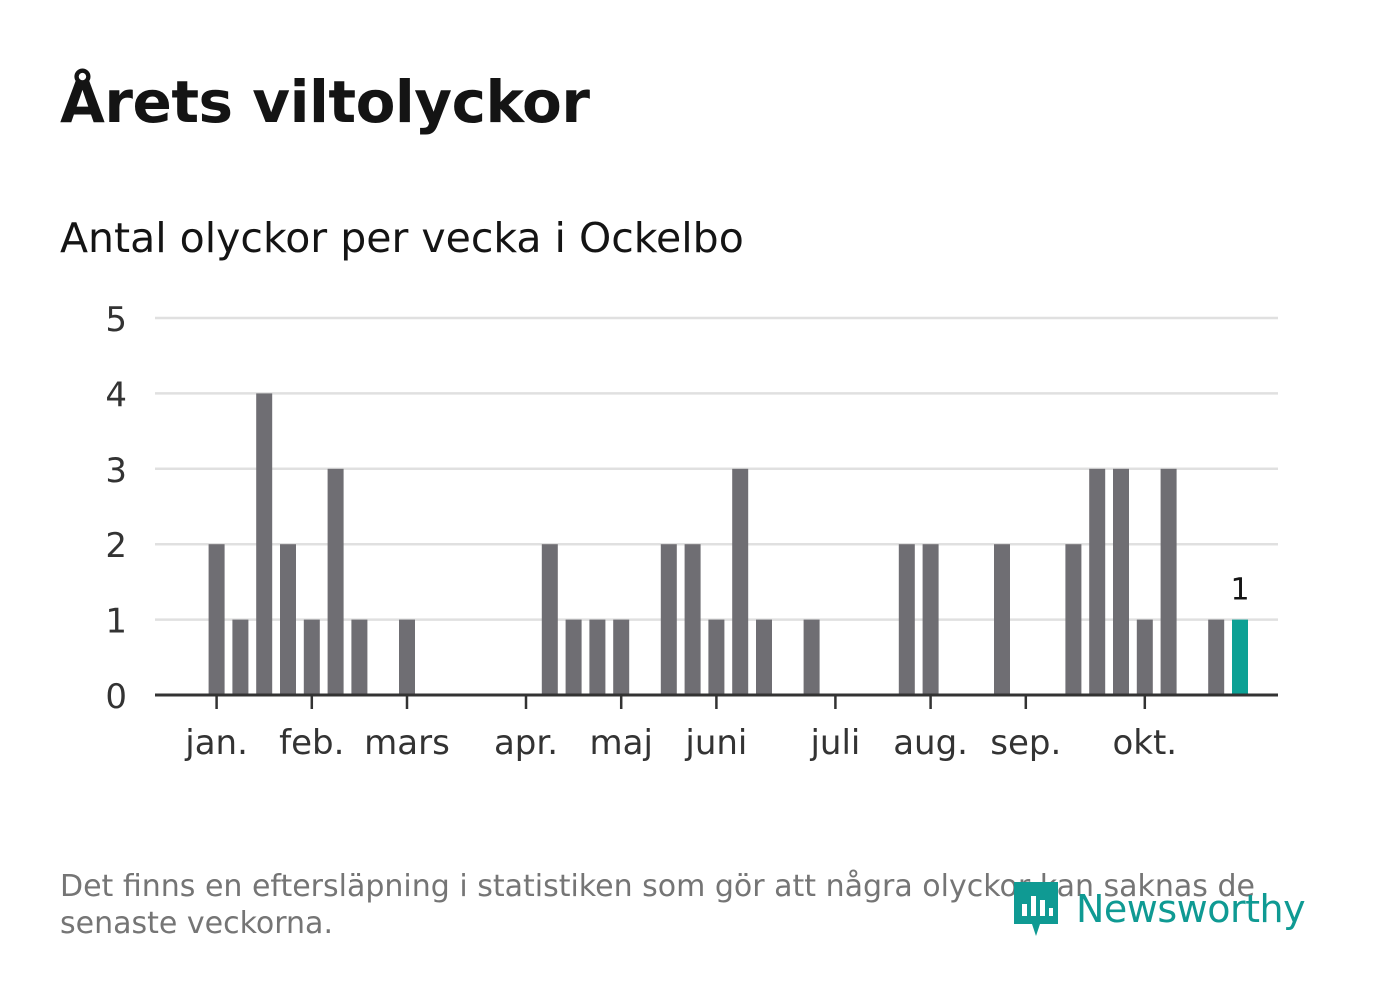  What do you see at coordinates (116, 622) in the screenshot?
I see `y-tick-label: 1` at bounding box center [116, 622].